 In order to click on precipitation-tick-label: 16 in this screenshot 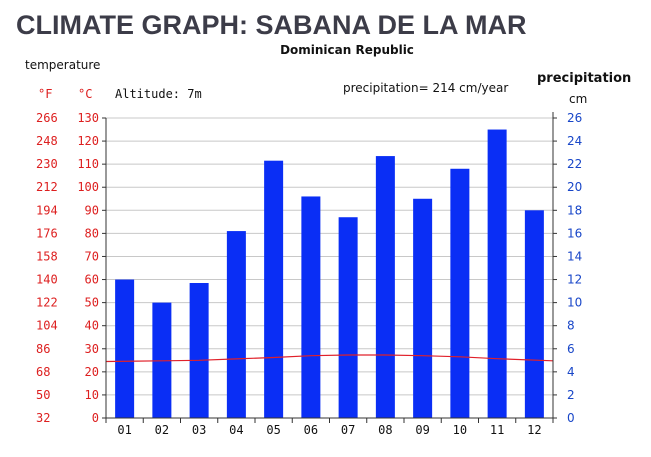, I will do `click(574, 233)`.